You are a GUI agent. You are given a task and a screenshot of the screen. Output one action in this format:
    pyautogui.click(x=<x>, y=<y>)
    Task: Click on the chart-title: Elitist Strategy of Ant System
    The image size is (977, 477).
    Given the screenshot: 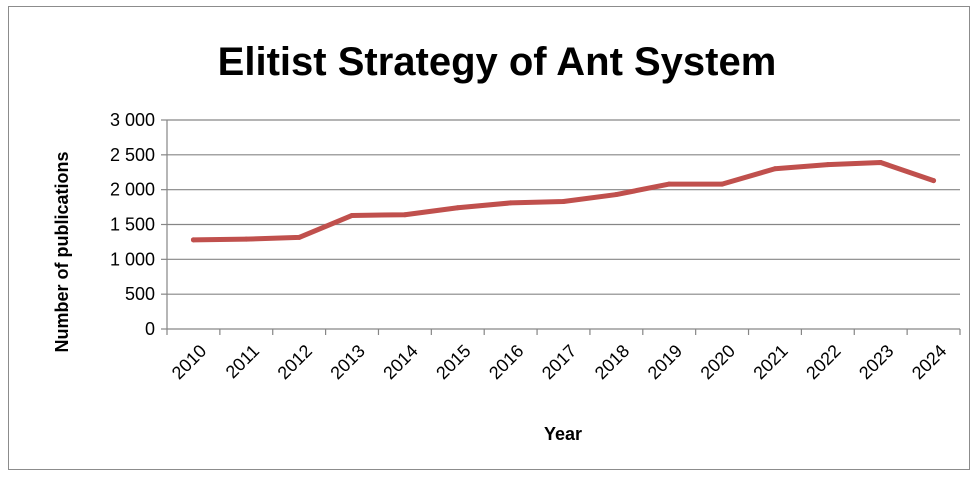 What is the action you would take?
    pyautogui.click(x=497, y=62)
    